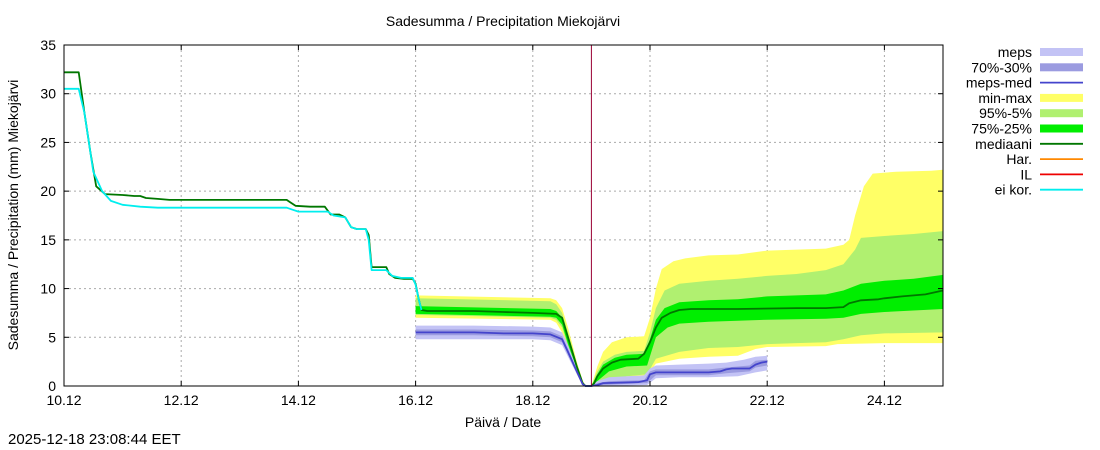 The height and width of the screenshot is (450, 1100). What do you see at coordinates (94, 439) in the screenshot?
I see `timestamp: 2025-12-18 23:08:44 EET` at bounding box center [94, 439].